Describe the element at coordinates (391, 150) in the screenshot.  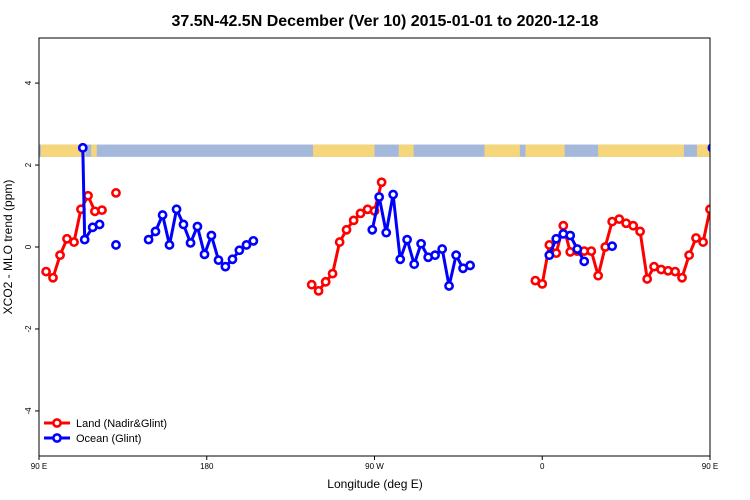
I see `landmask-band` at that location.